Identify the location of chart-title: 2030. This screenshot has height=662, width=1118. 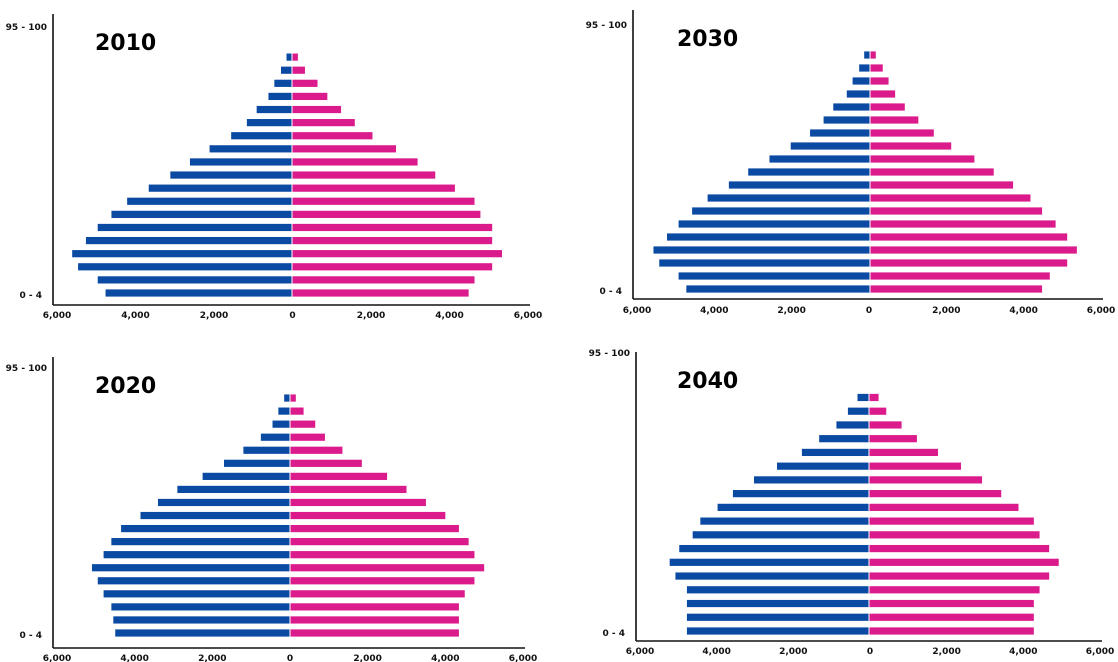
(707, 39).